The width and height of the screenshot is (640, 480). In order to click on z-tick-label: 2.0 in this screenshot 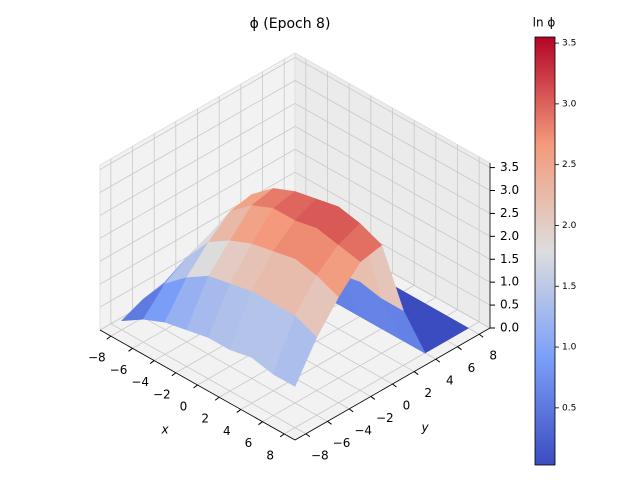, I will do `click(509, 236)`.